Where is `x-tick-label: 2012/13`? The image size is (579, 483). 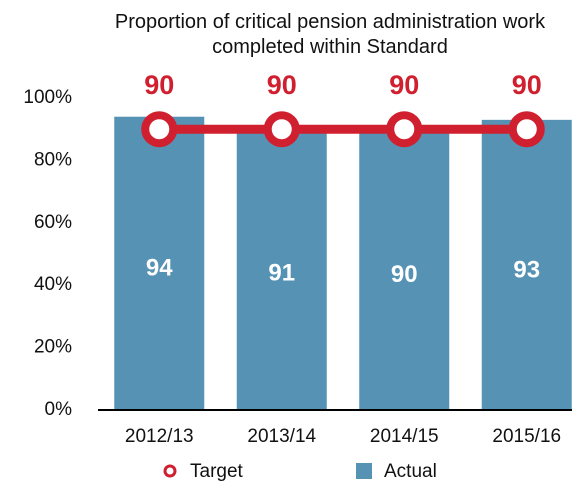
x-tick-label: 2012/13 is located at coordinates (159, 436).